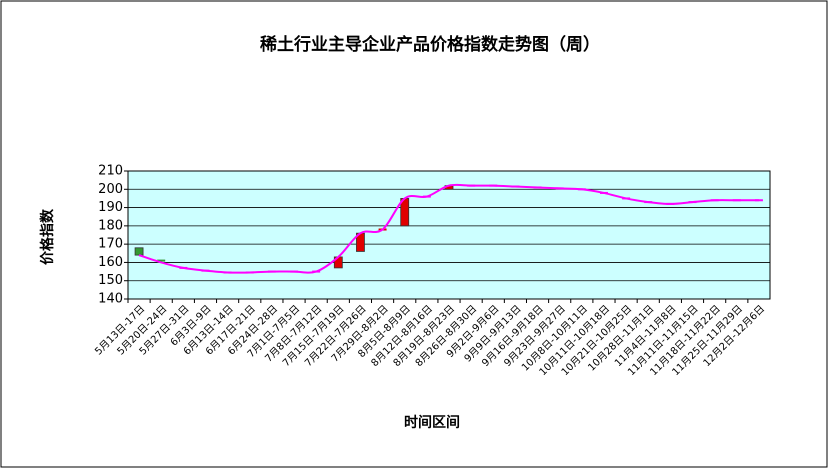 This screenshot has height=472, width=828. Describe the element at coordinates (448, 228) in the screenshot. I see `trend-line` at that location.